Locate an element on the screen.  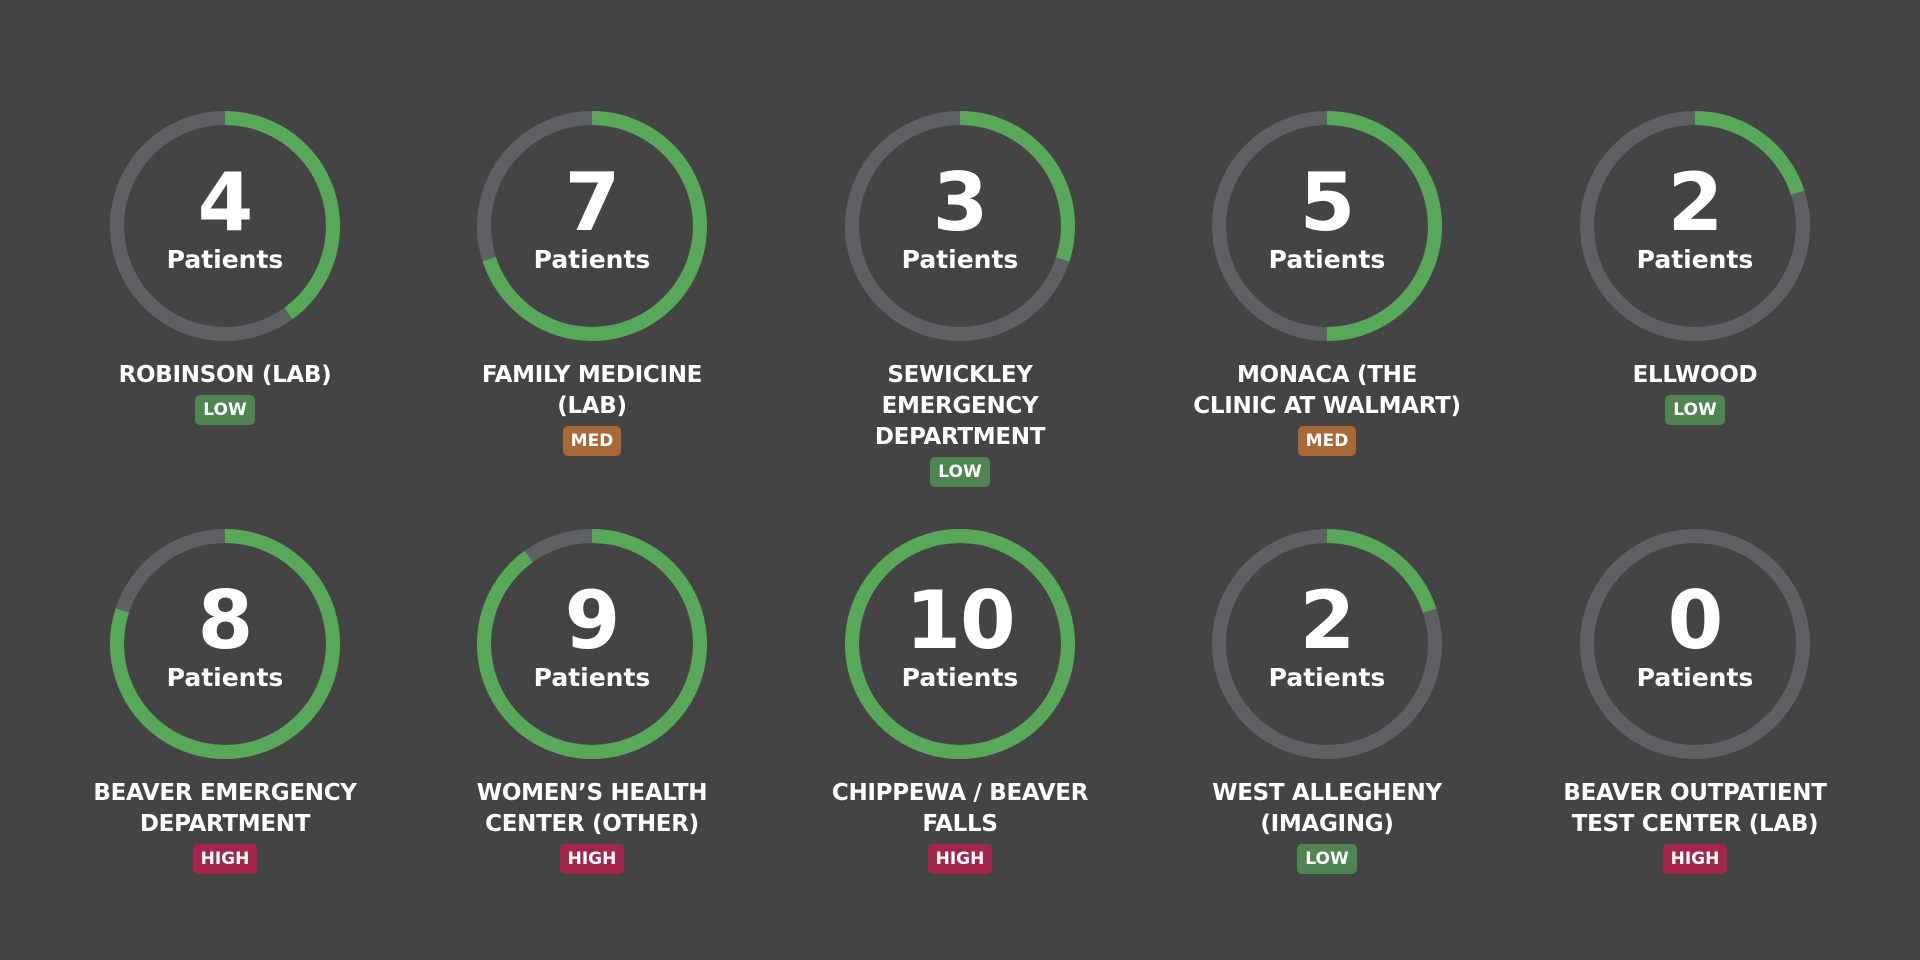
patient-gauge: 4 Patients is located at coordinates (225, 226).